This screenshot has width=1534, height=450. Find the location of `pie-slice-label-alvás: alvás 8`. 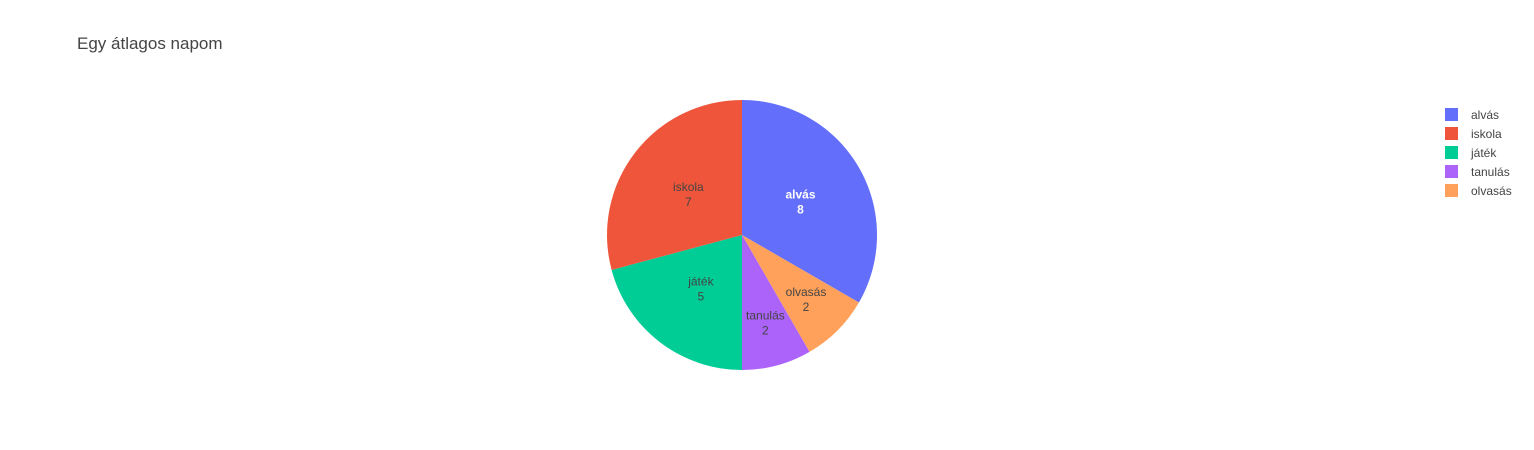

pie-slice-label-alvás: alvás 8 is located at coordinates (800, 201).